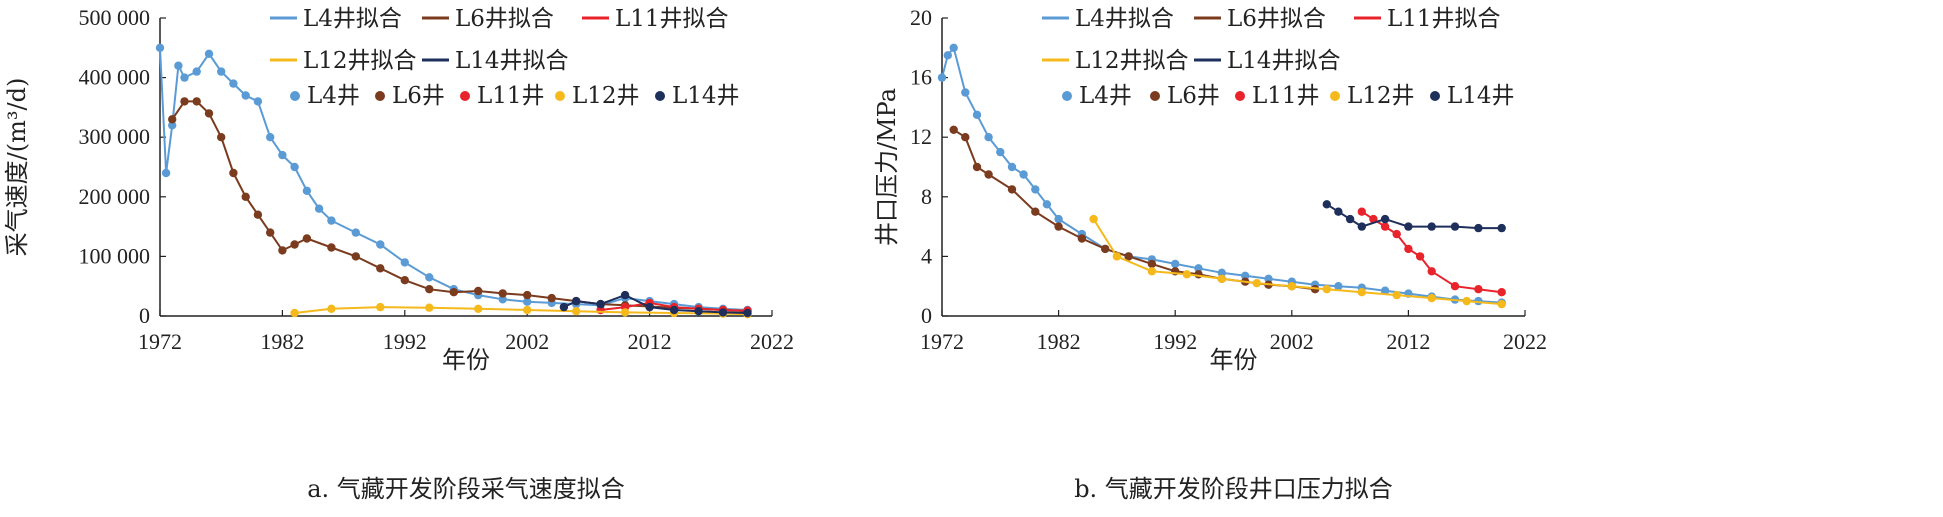  What do you see at coordinates (1431, 252) in the screenshot?
I see `fit-line-L11` at bounding box center [1431, 252].